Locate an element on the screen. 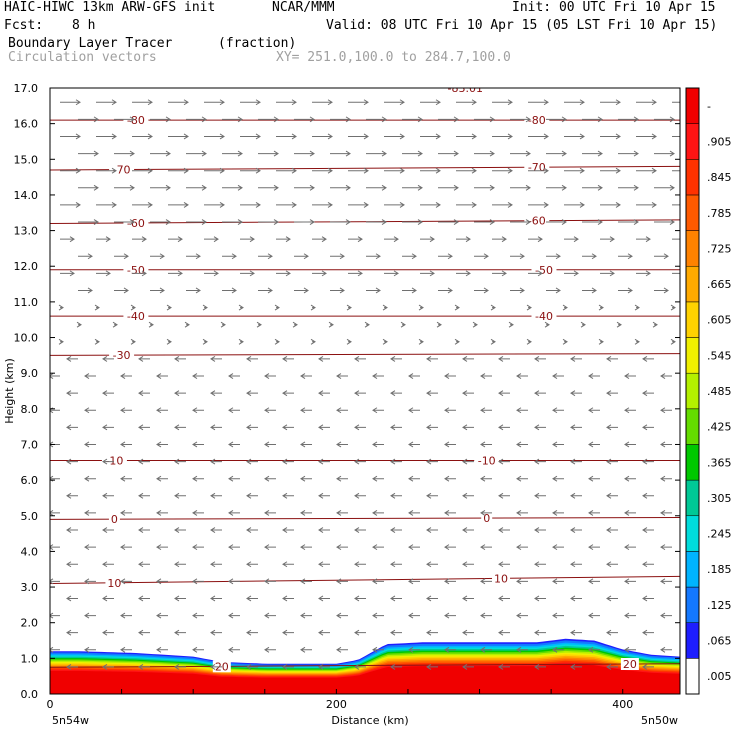 Image resolution: width=740 pixels, height=740 pixels. y-tick-label: 14.0 is located at coordinates (26, 195).